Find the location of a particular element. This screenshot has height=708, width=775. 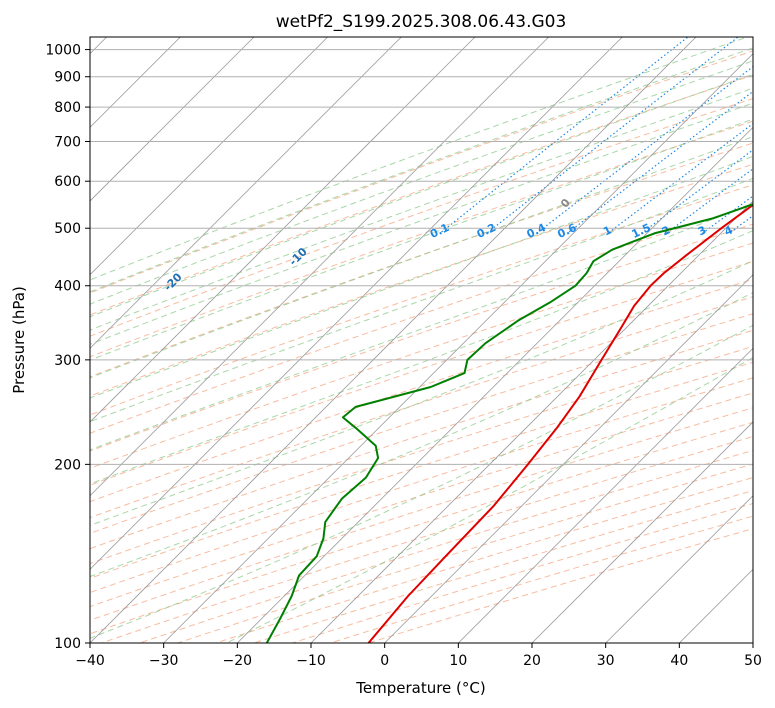

y-tick-label: 200 is located at coordinates (67, 465).